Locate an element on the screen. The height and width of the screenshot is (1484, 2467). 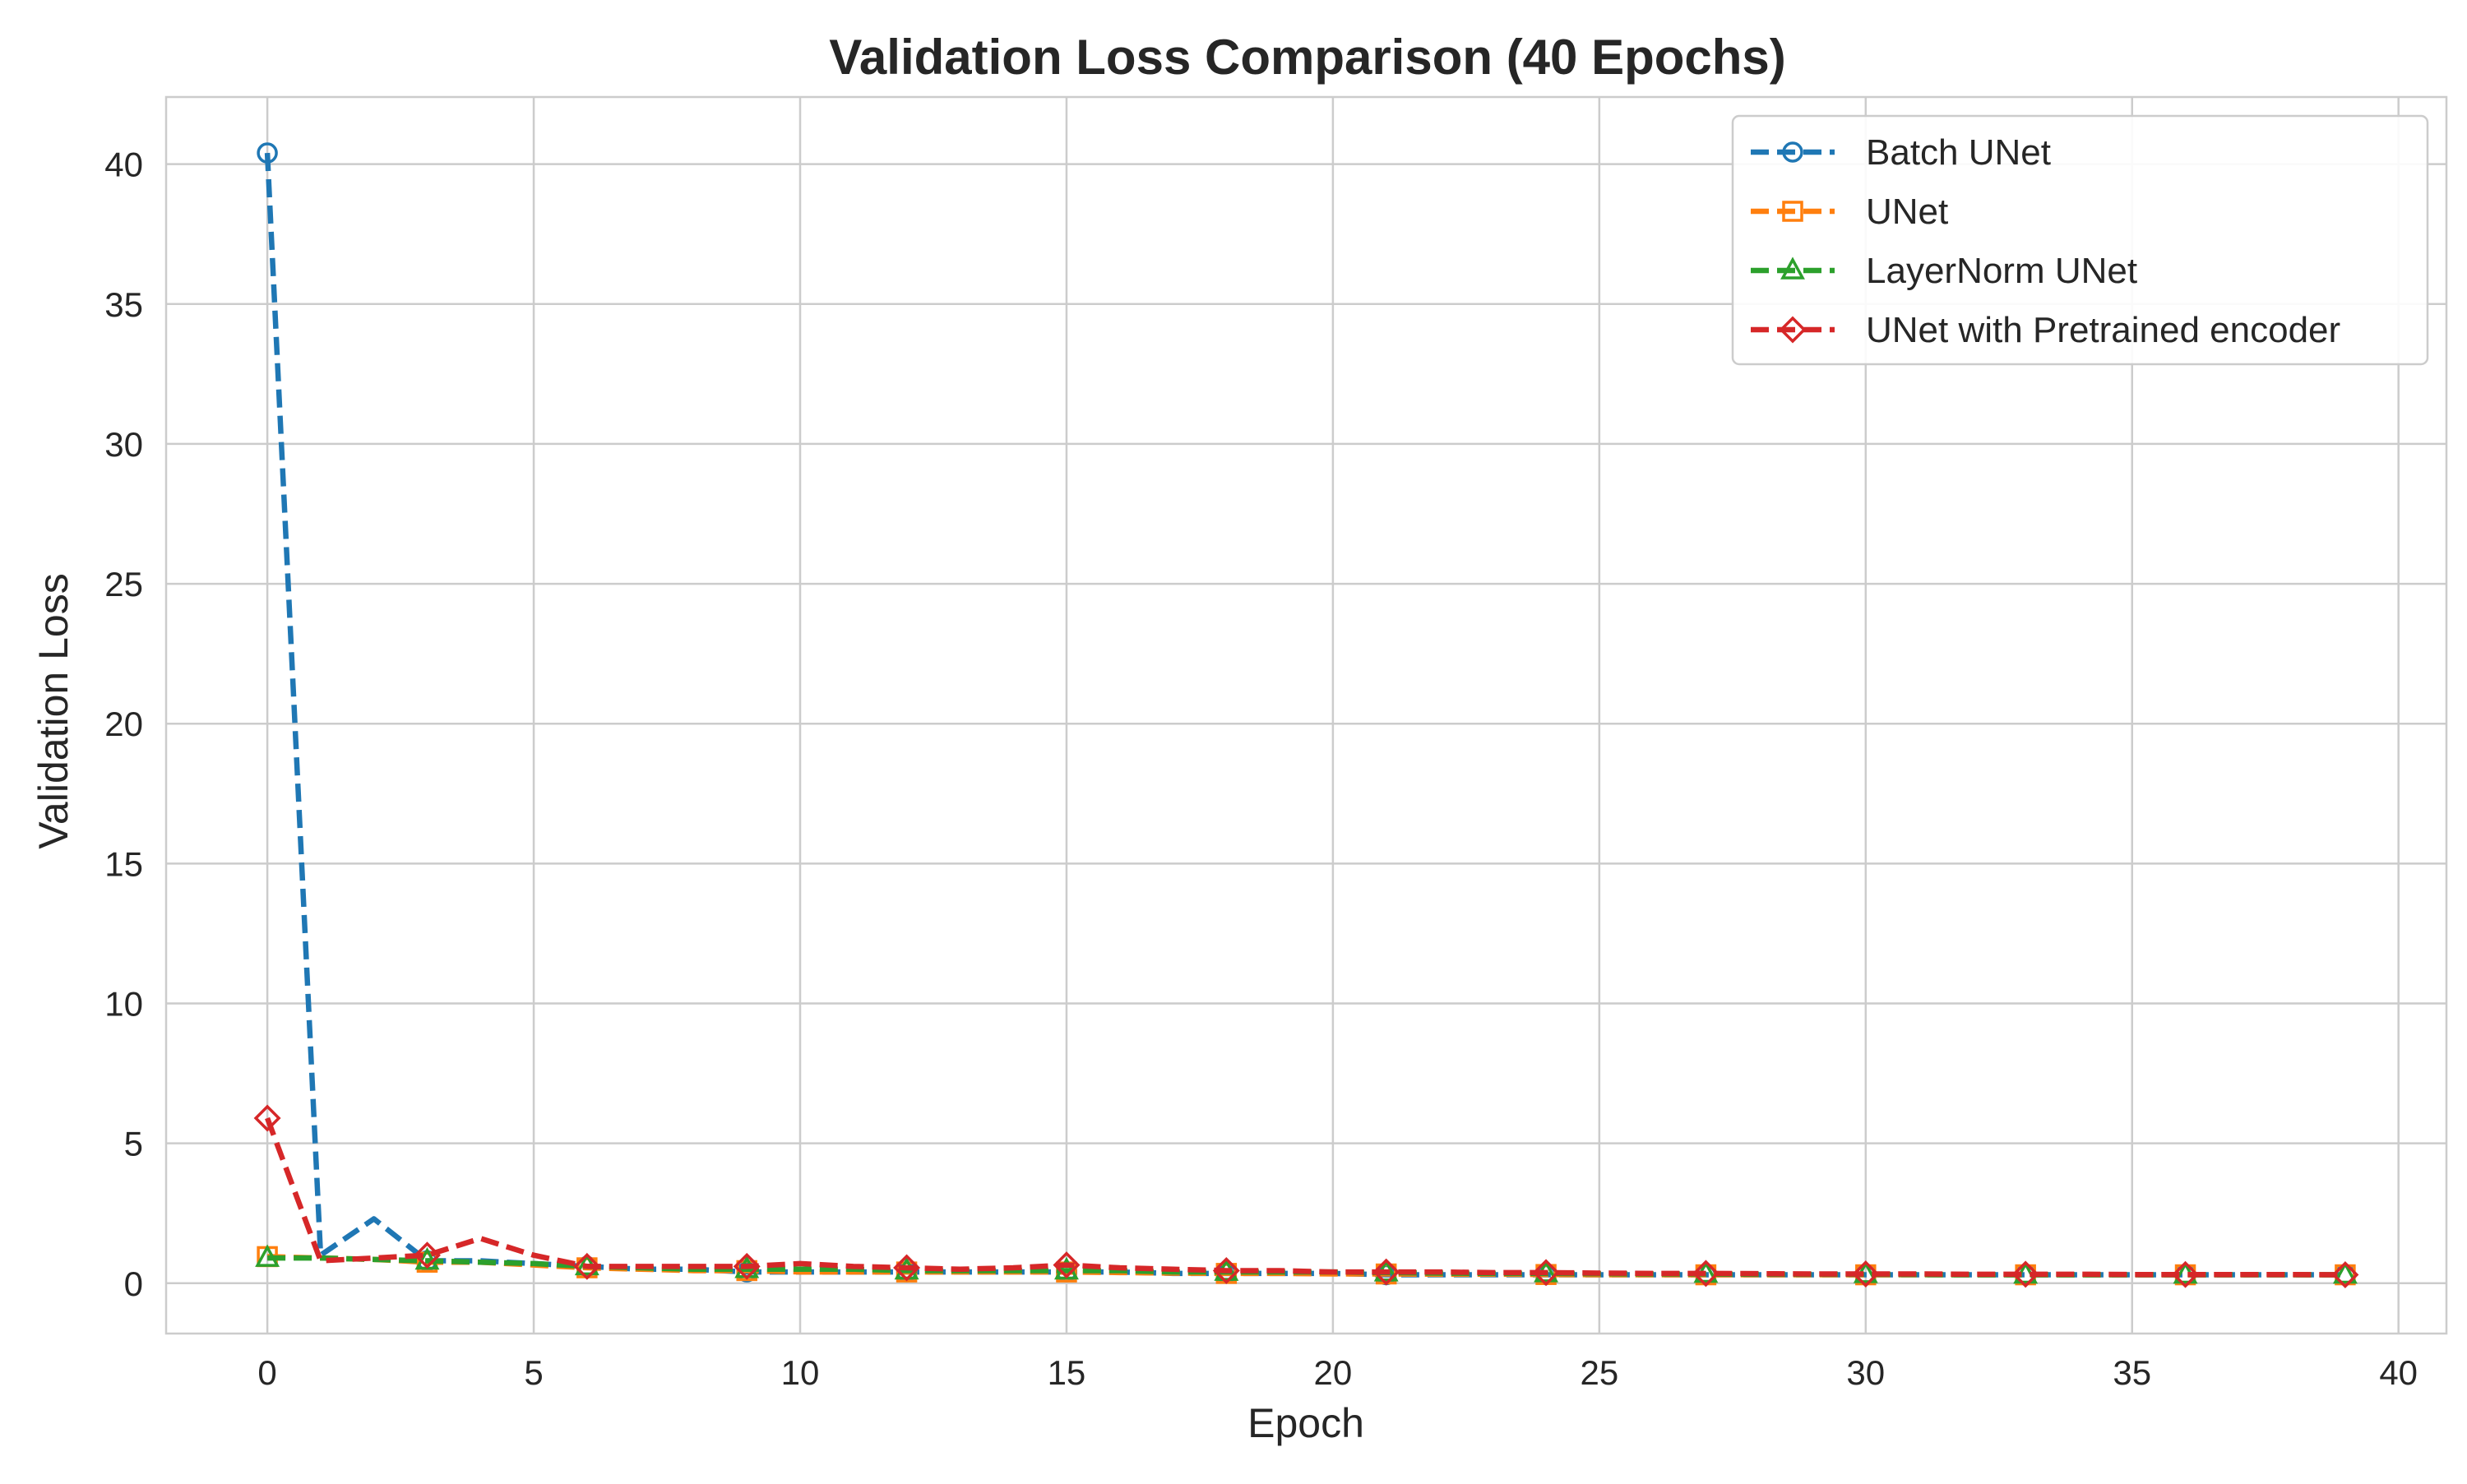
x-axis-label: Epoch is located at coordinates (1305, 1423).